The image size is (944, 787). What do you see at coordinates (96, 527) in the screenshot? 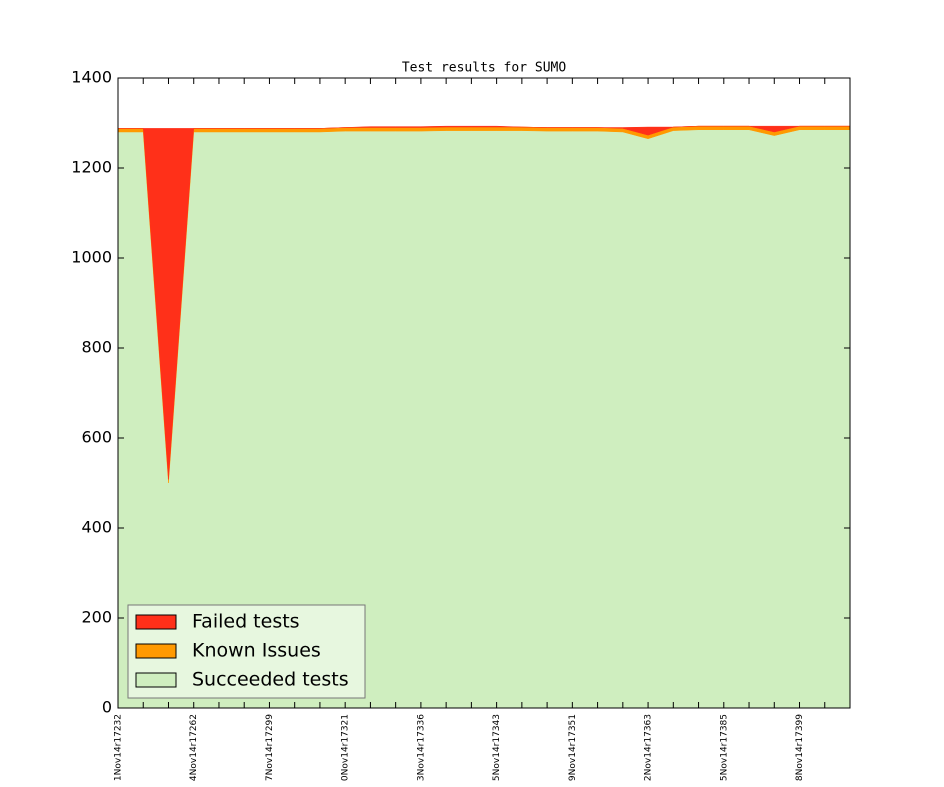
I see `y-tick-label: 400` at bounding box center [96, 527].